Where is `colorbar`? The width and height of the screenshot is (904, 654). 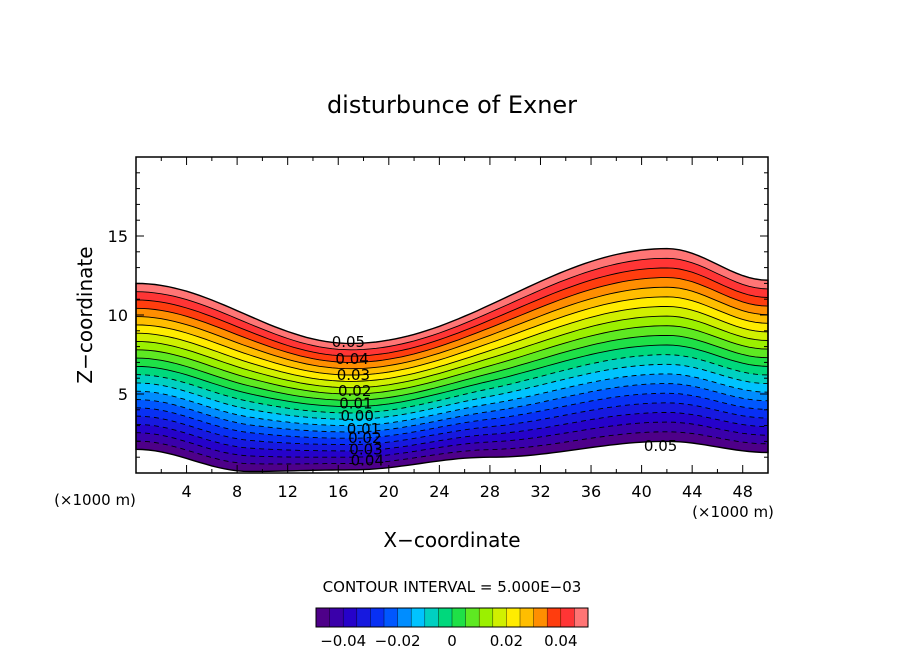 colorbar is located at coordinates (452, 617).